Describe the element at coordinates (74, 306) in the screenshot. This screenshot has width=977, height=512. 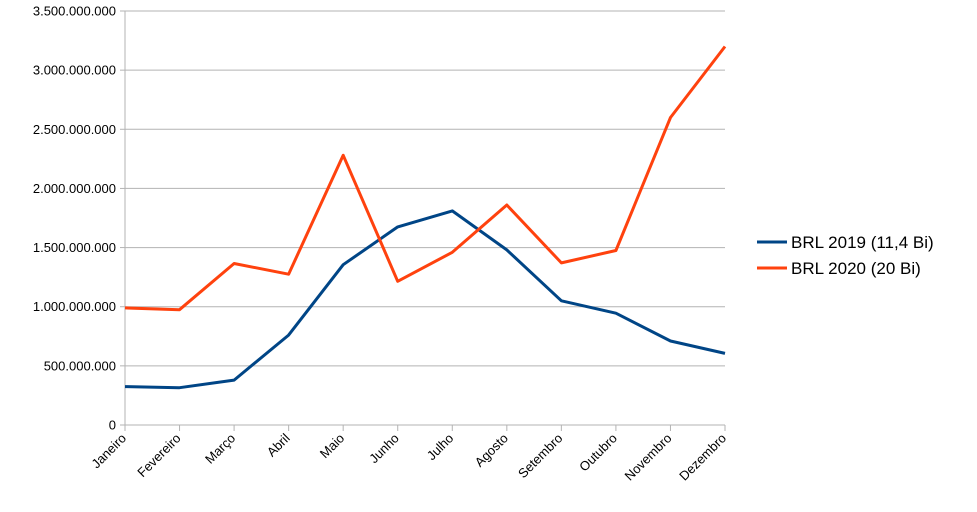
I see `y-tick-label: 1.000.000.000` at that location.